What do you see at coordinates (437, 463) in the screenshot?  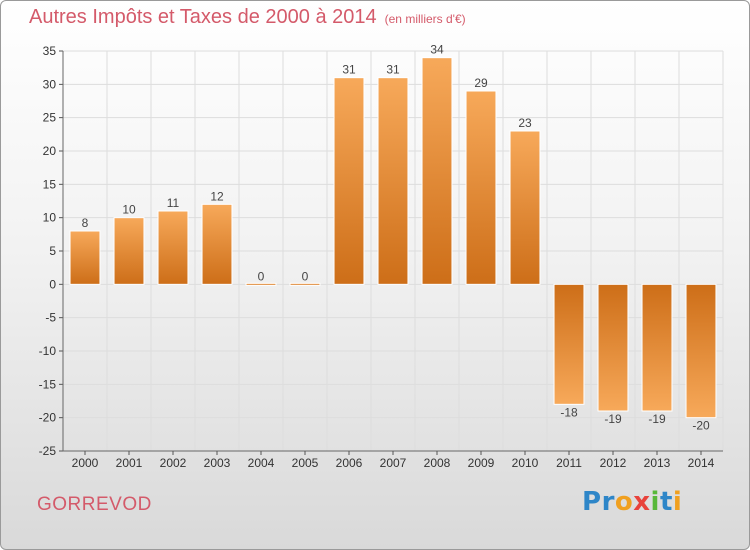 I see `x-tick-label: 2008` at bounding box center [437, 463].